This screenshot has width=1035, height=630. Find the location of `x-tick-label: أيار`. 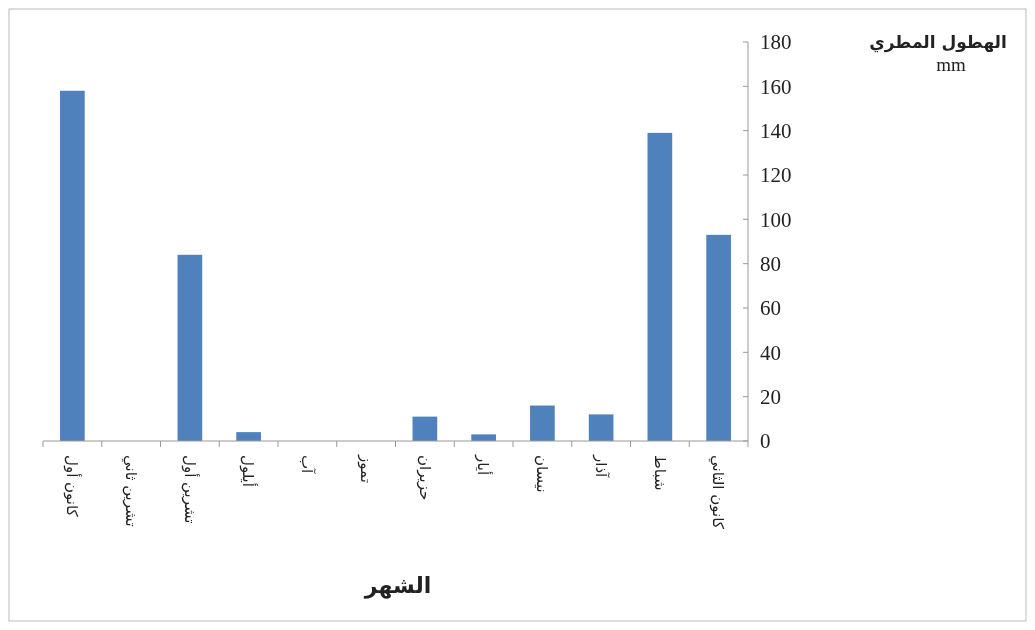

x-tick-label: أيار is located at coordinates (484, 465).